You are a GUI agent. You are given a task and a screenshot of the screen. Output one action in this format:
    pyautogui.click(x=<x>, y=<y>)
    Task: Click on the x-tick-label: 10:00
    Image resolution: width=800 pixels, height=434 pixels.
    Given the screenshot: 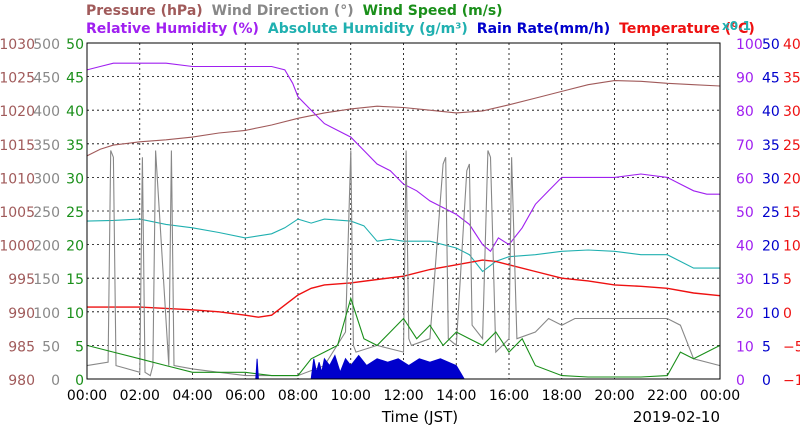 What is the action you would take?
    pyautogui.click(x=351, y=396)
    